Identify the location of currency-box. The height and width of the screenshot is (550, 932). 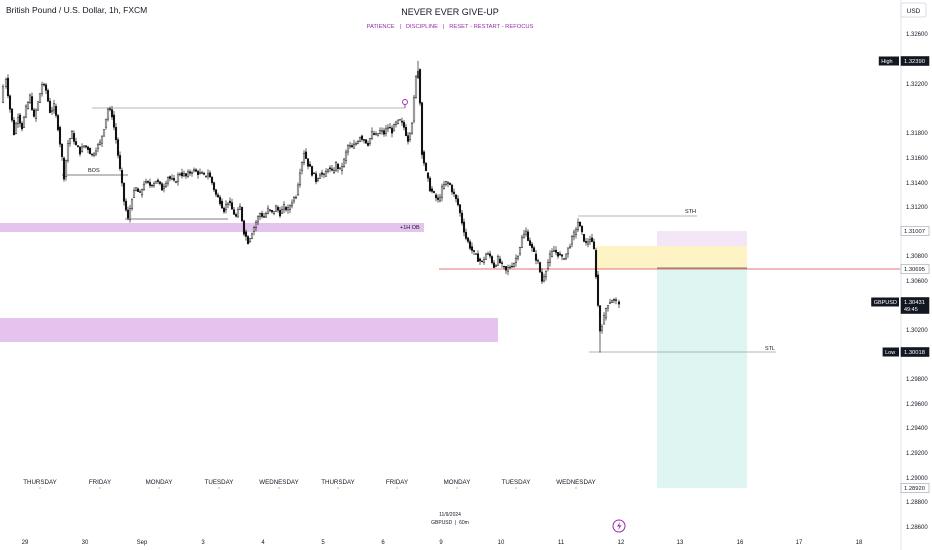
(913, 10).